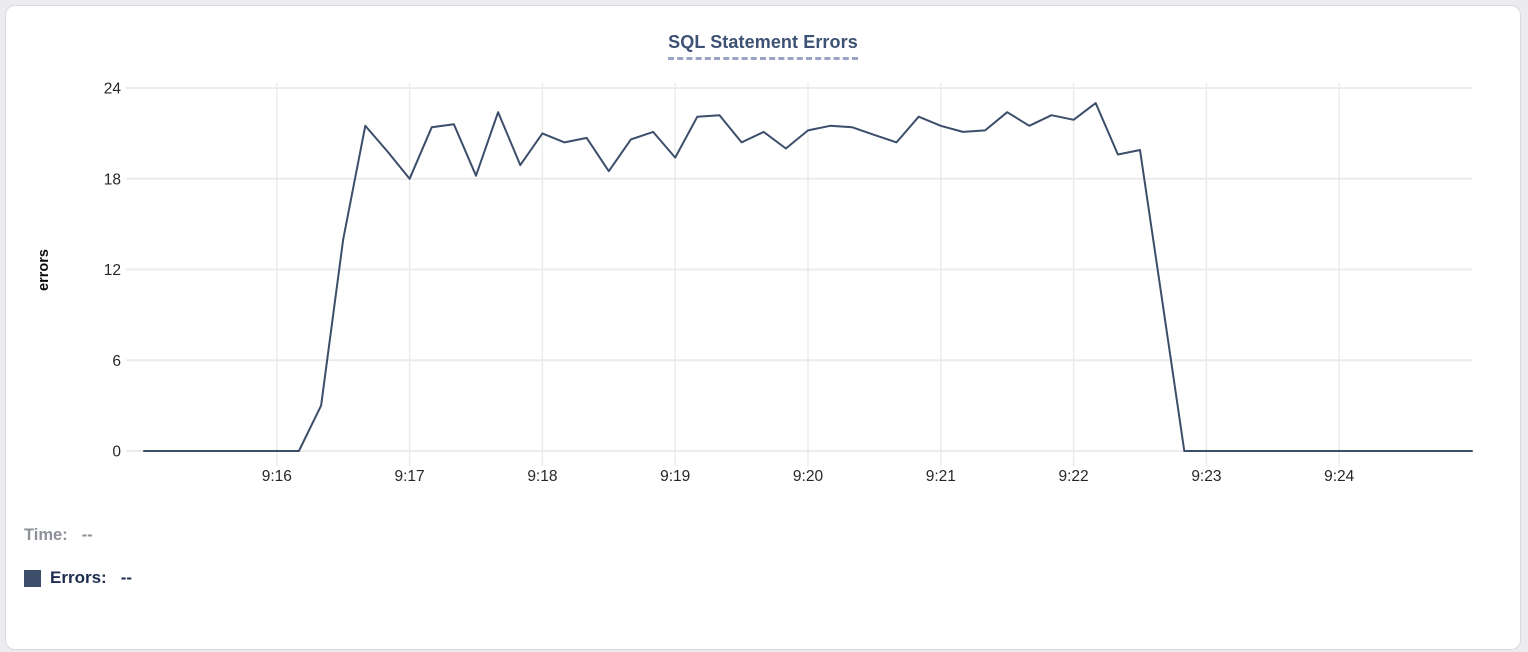 The image size is (1528, 652). What do you see at coordinates (941, 476) in the screenshot?
I see `x-tick-label: 9:21` at bounding box center [941, 476].